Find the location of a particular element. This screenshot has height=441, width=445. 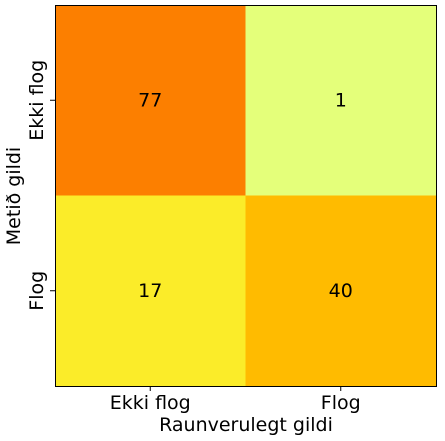

cell-value-label: 77 is located at coordinates (150, 100).